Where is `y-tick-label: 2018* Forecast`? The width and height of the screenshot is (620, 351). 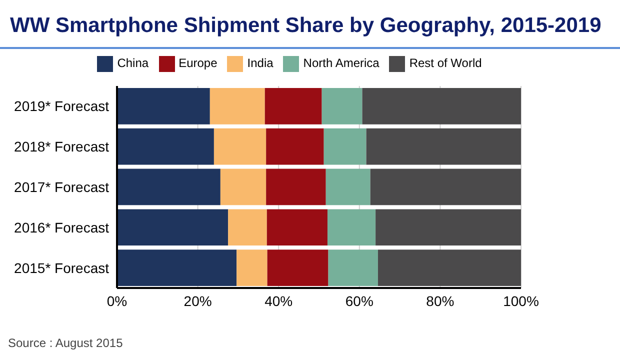 y-tick-label: 2018* Forecast is located at coordinates (62, 146).